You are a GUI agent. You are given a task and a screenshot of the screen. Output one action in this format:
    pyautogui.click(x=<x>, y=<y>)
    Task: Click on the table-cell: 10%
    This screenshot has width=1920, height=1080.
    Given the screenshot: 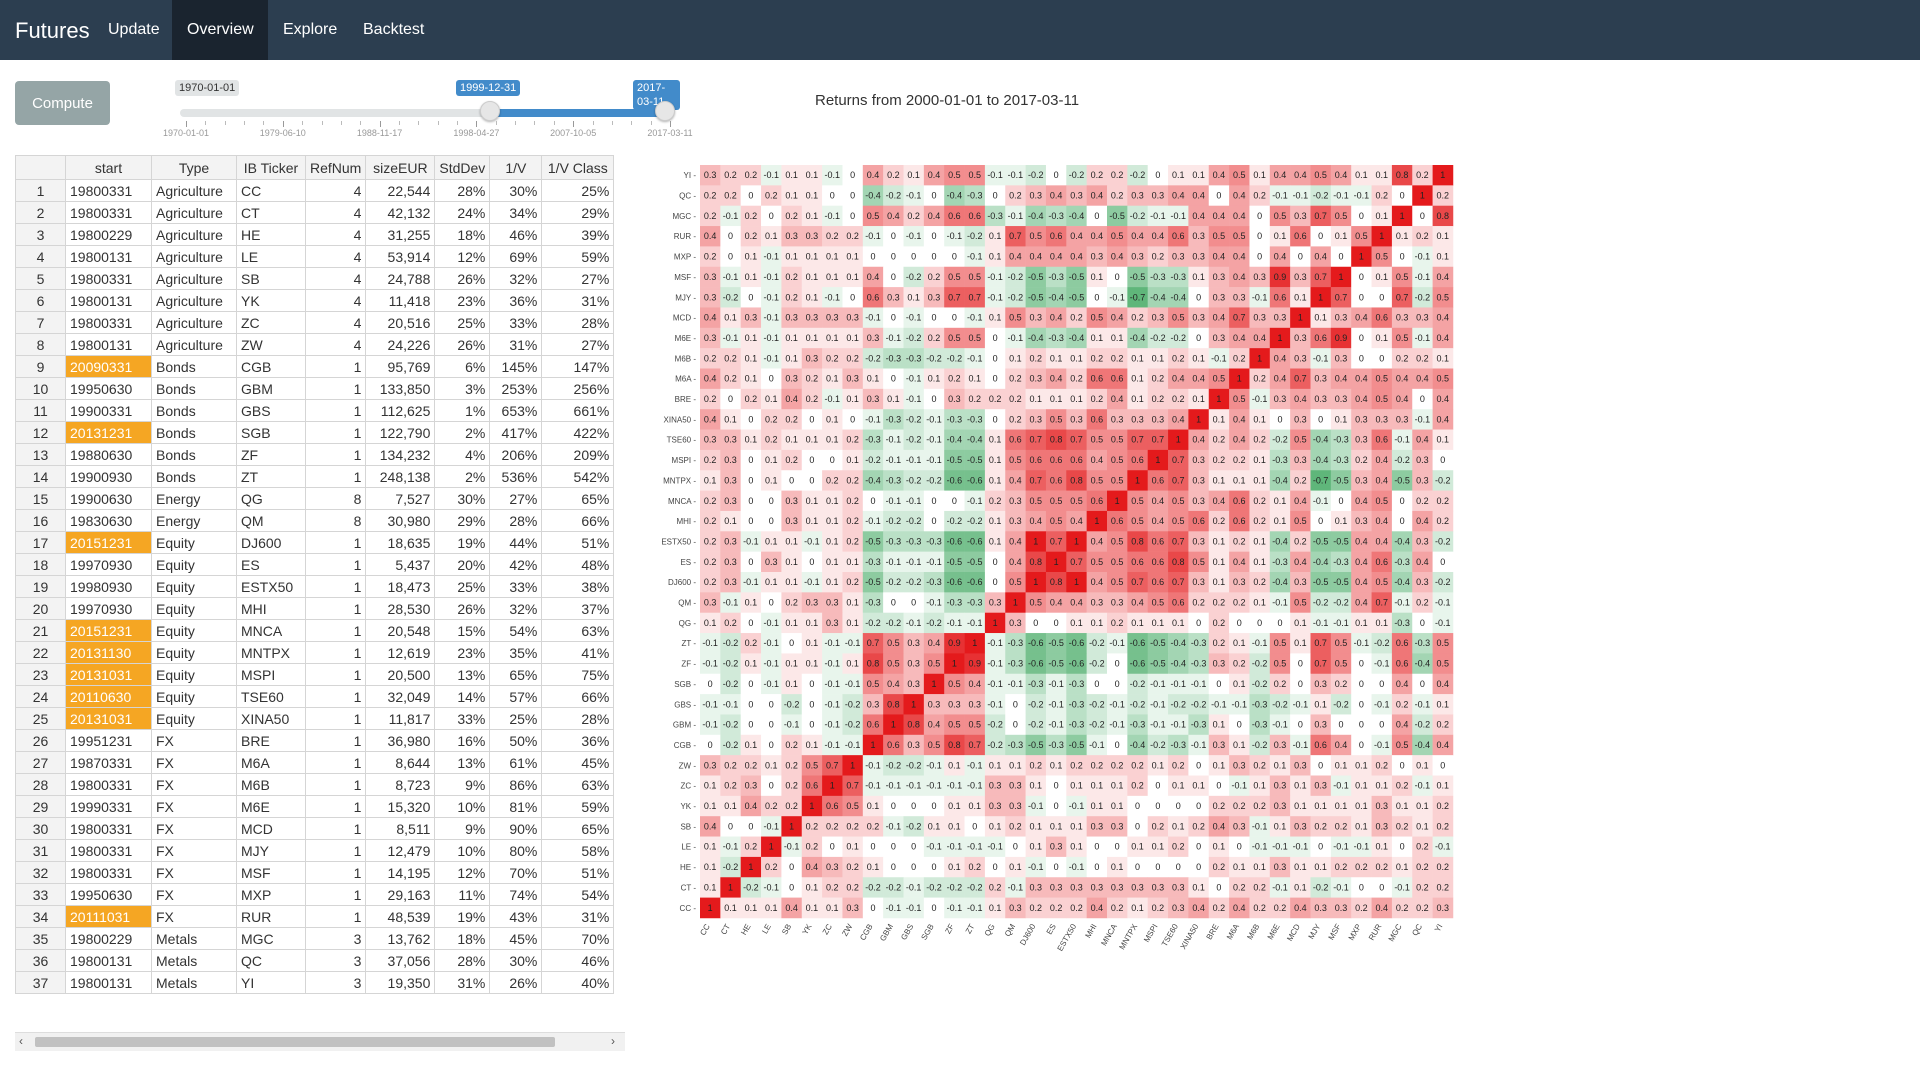 What is the action you would take?
    pyautogui.click(x=462, y=806)
    